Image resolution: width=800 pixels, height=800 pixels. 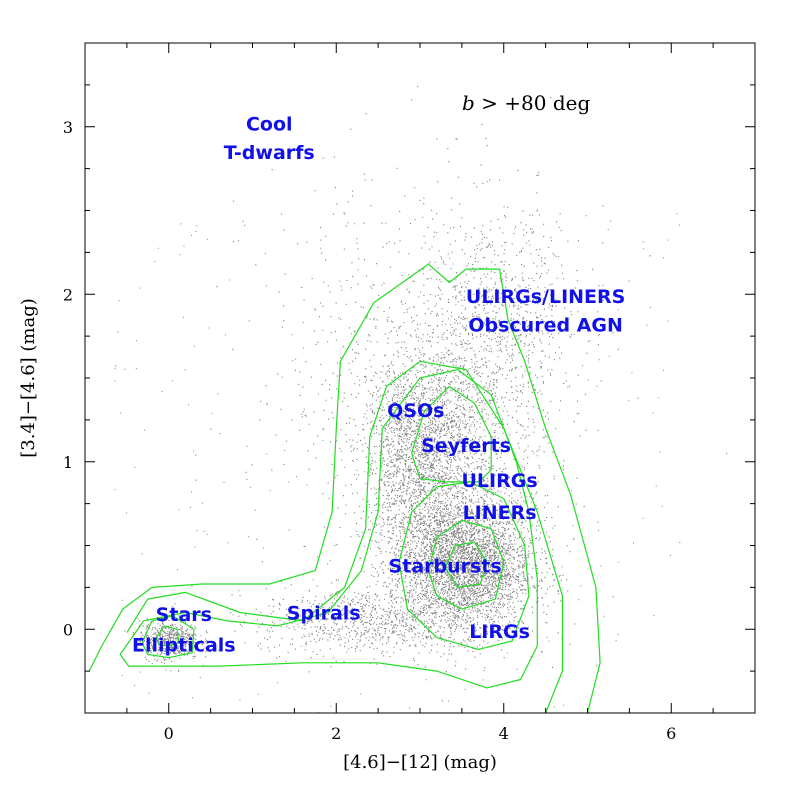 I want to click on latitude-variable: b, so click(x=468, y=103).